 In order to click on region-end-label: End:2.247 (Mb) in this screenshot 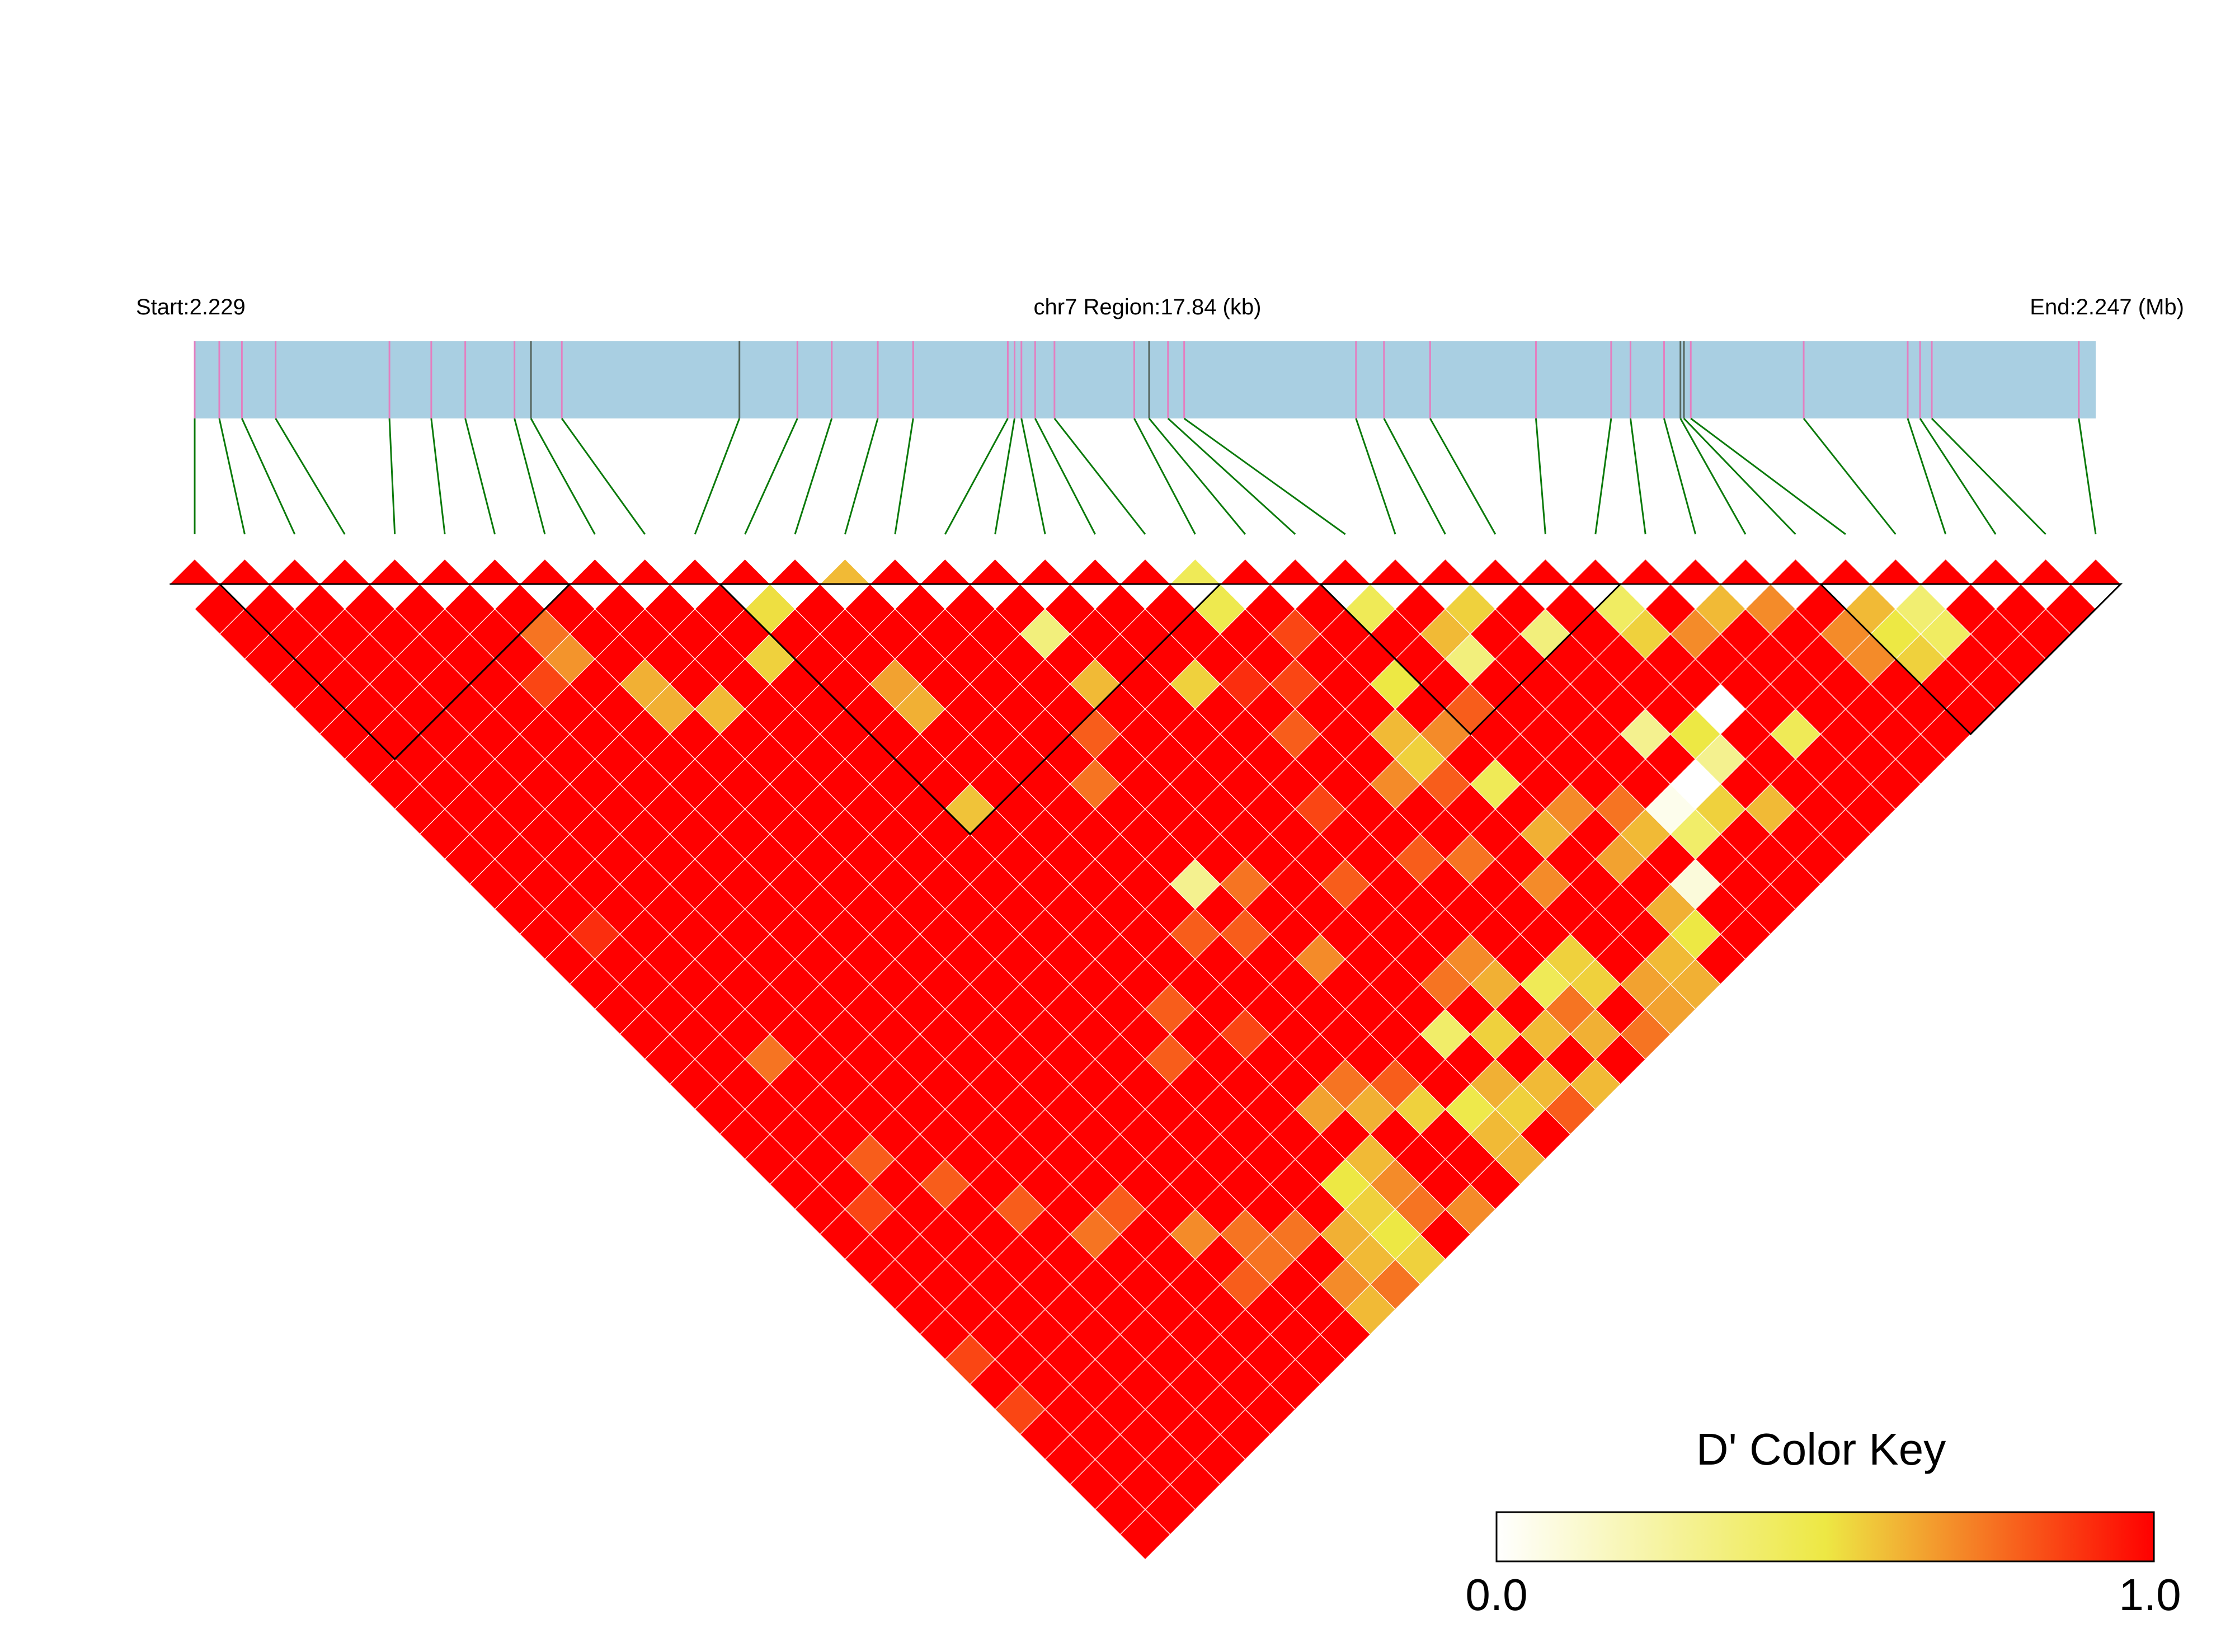, I will do `click(2107, 307)`.